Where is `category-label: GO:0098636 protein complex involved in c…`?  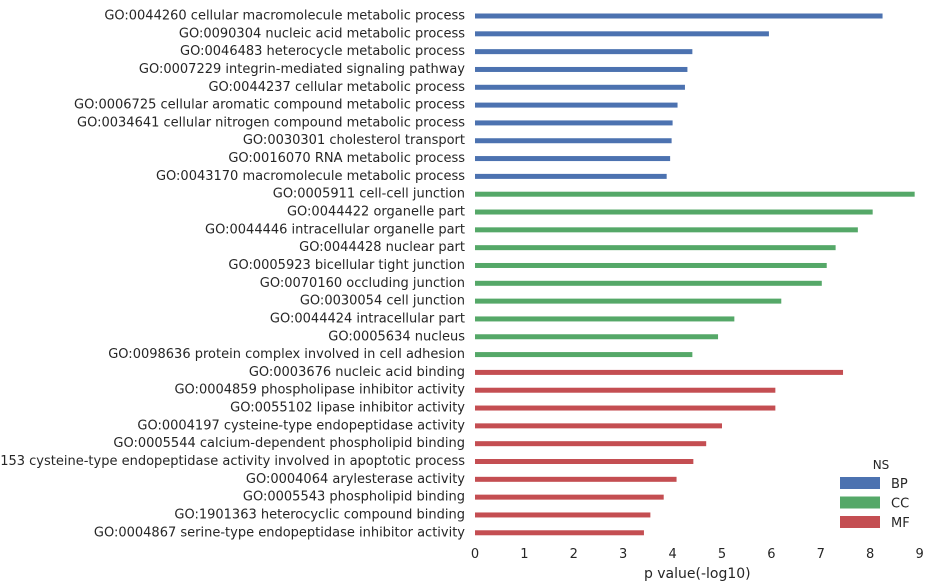 category-label: GO:0098636 protein complex involved in c… is located at coordinates (286, 354).